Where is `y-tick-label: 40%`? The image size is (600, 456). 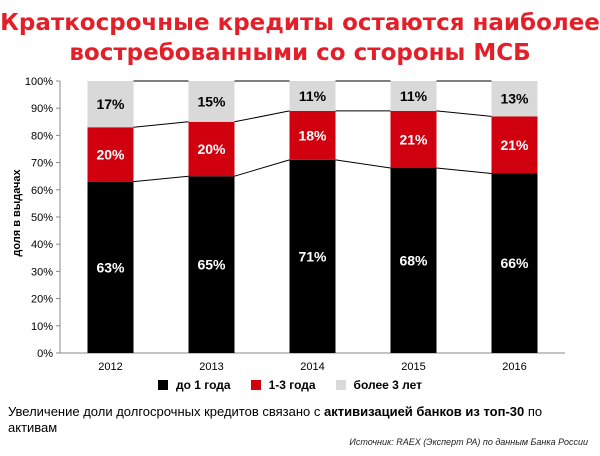 y-tick-label: 40% is located at coordinates (42, 245).